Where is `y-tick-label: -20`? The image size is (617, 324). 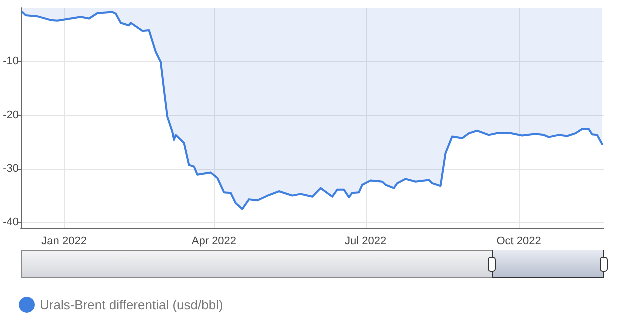
y-tick-label: -20 is located at coordinates (11, 115).